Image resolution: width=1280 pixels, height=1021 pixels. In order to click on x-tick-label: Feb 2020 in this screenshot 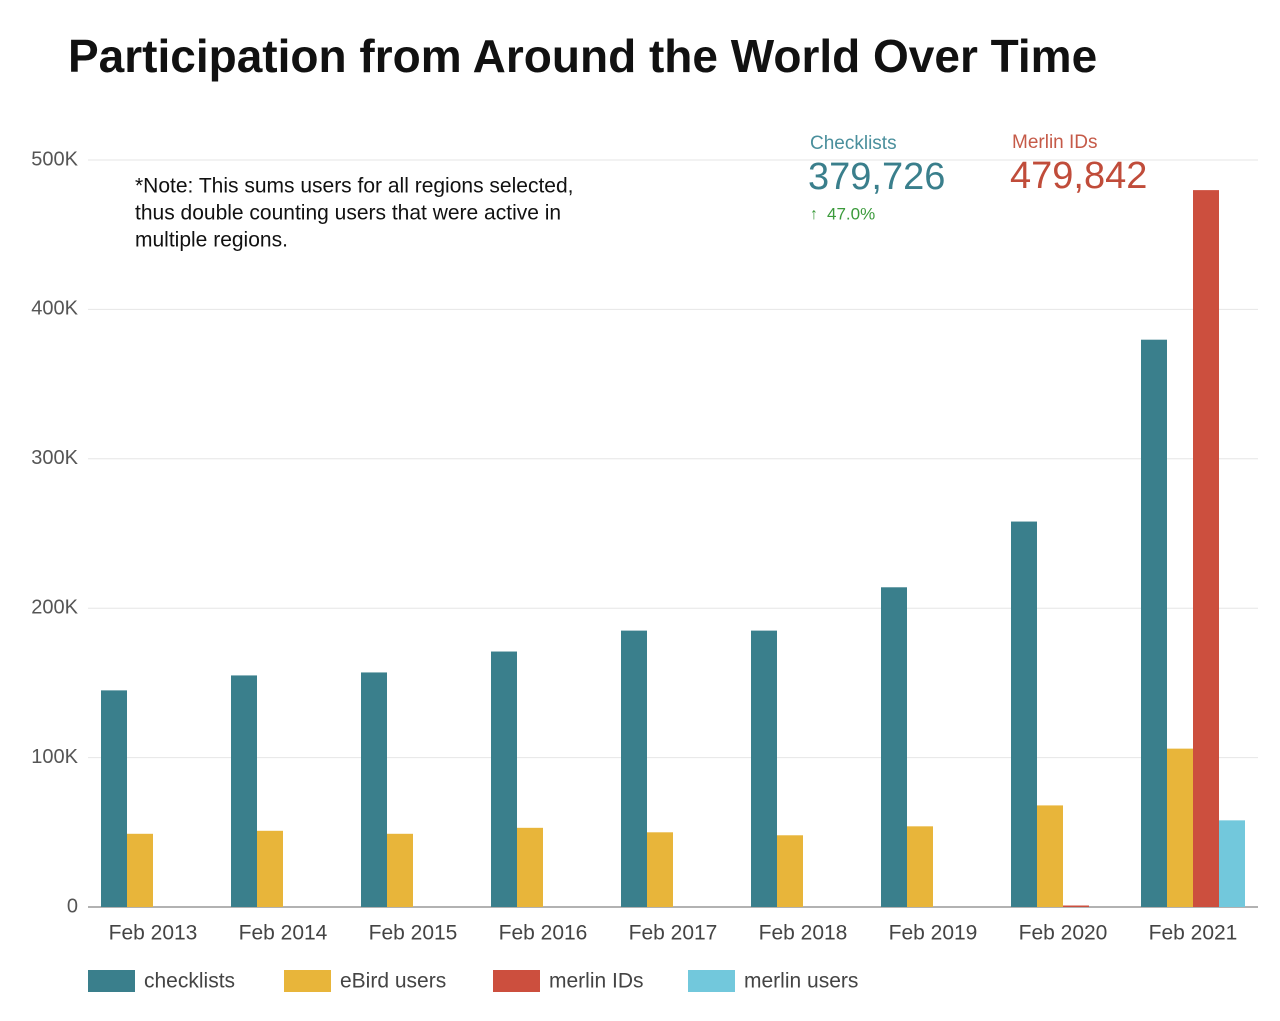, I will do `click(1063, 933)`.